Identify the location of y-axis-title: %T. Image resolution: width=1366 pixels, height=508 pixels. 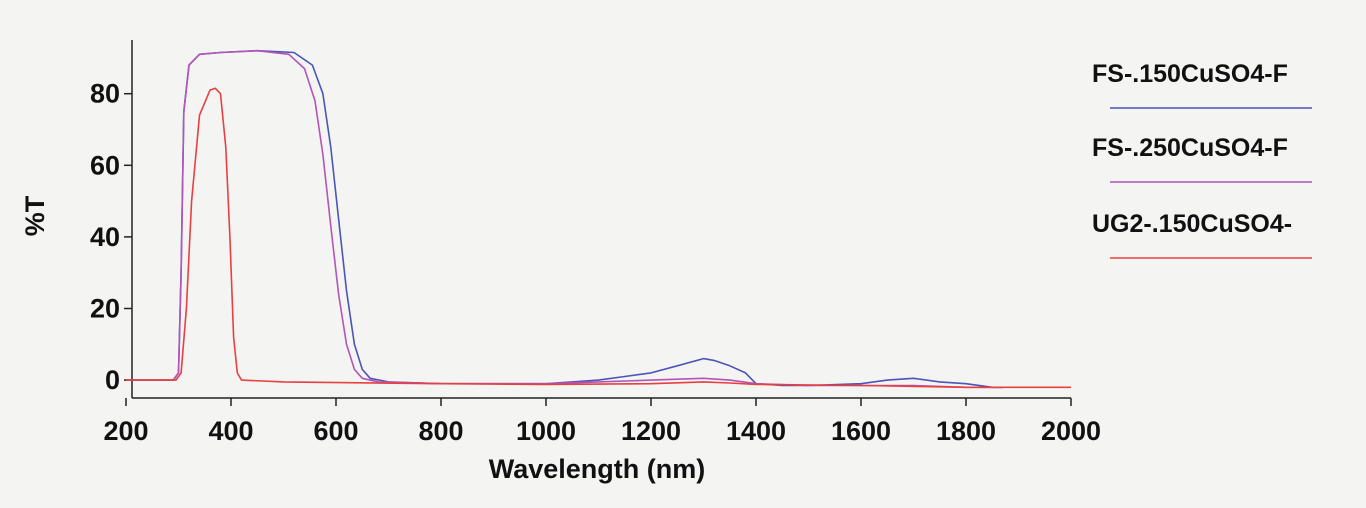
(35, 215).